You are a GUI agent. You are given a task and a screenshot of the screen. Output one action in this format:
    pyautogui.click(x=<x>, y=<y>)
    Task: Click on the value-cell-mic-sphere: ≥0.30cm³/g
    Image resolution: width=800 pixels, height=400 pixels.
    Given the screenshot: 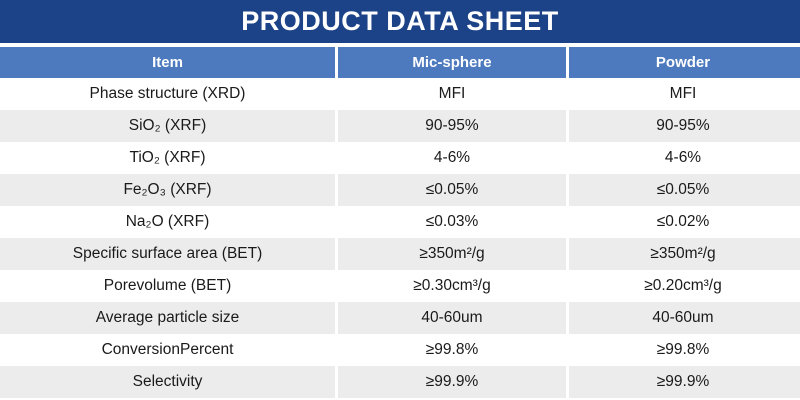 What is the action you would take?
    pyautogui.click(x=453, y=286)
    